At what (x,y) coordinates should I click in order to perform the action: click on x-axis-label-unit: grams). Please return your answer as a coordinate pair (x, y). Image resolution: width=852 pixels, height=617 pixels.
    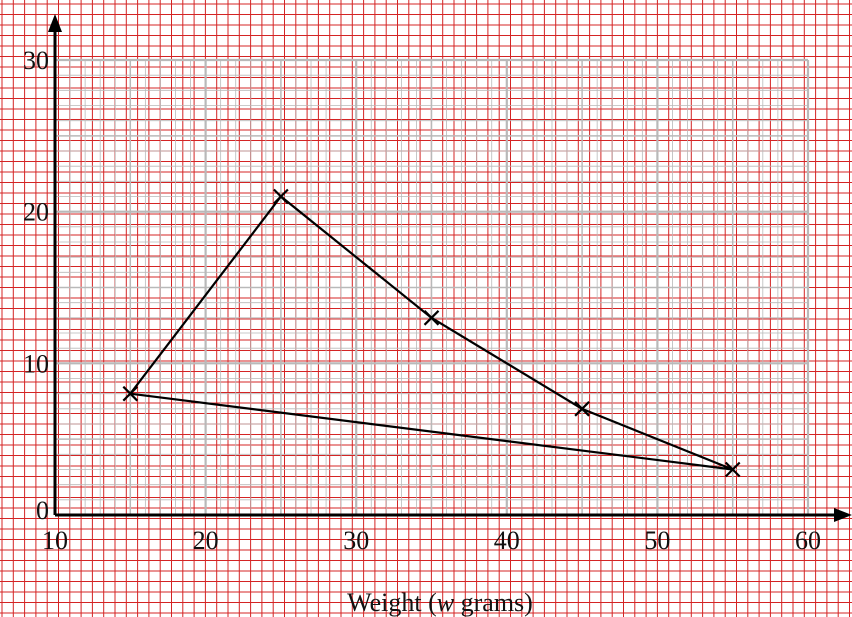
    Looking at the image, I should click on (493, 602).